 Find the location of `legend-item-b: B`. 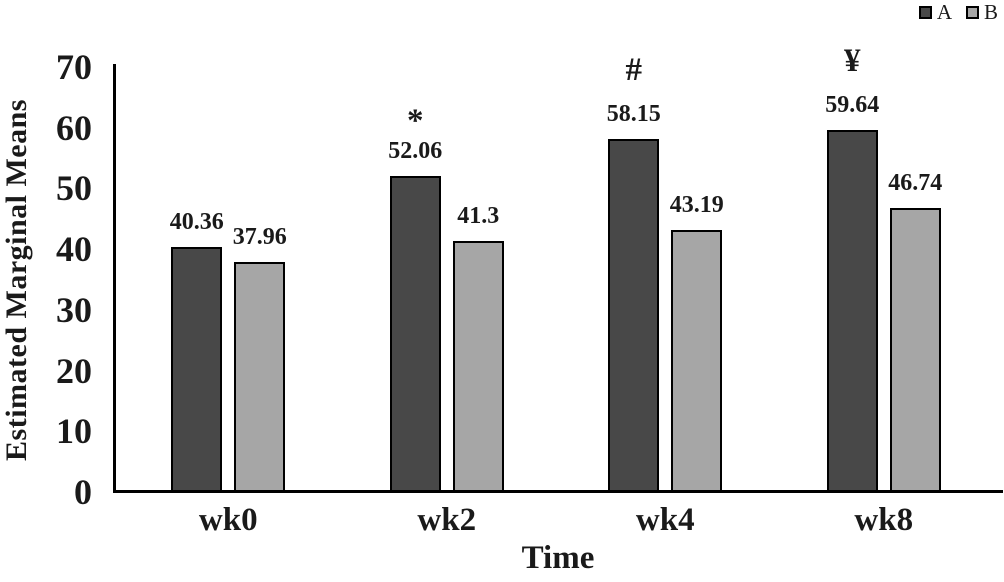

legend-item-b: B is located at coordinates (981, 12).